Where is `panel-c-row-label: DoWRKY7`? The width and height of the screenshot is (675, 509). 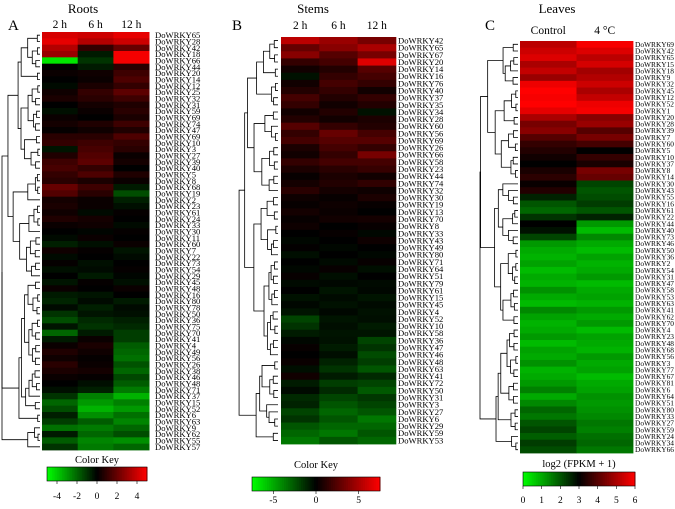
panel-c-row-label: DoWRKY7 is located at coordinates (653, 137).